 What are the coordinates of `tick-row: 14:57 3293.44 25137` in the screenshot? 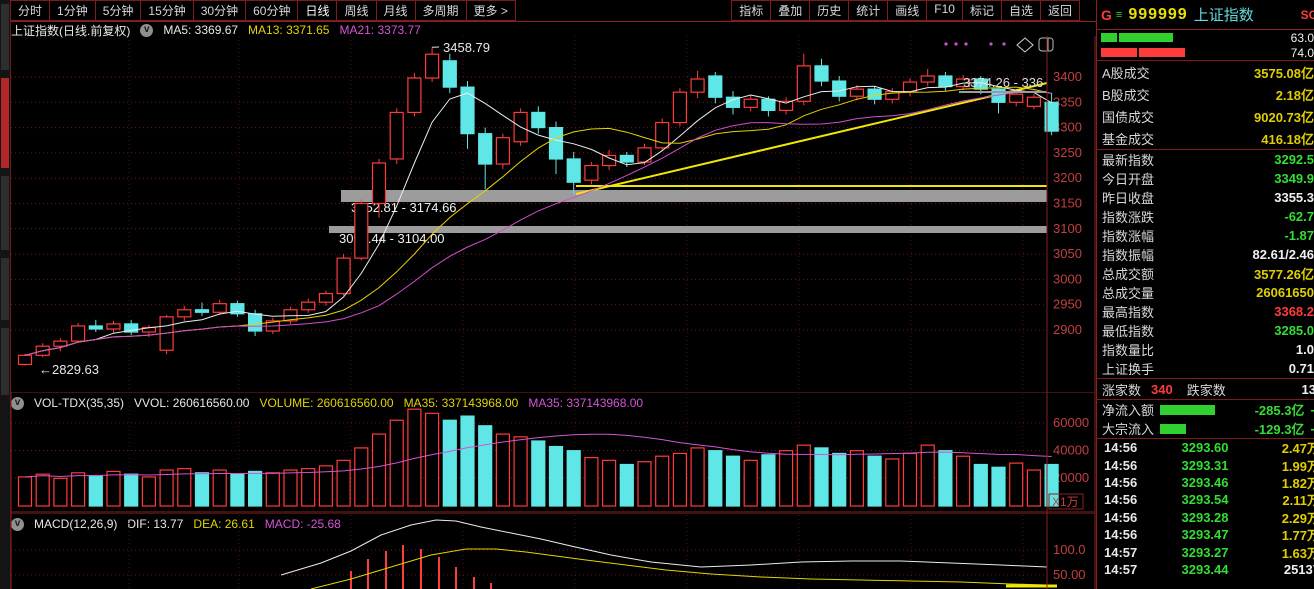 It's located at (1205, 569).